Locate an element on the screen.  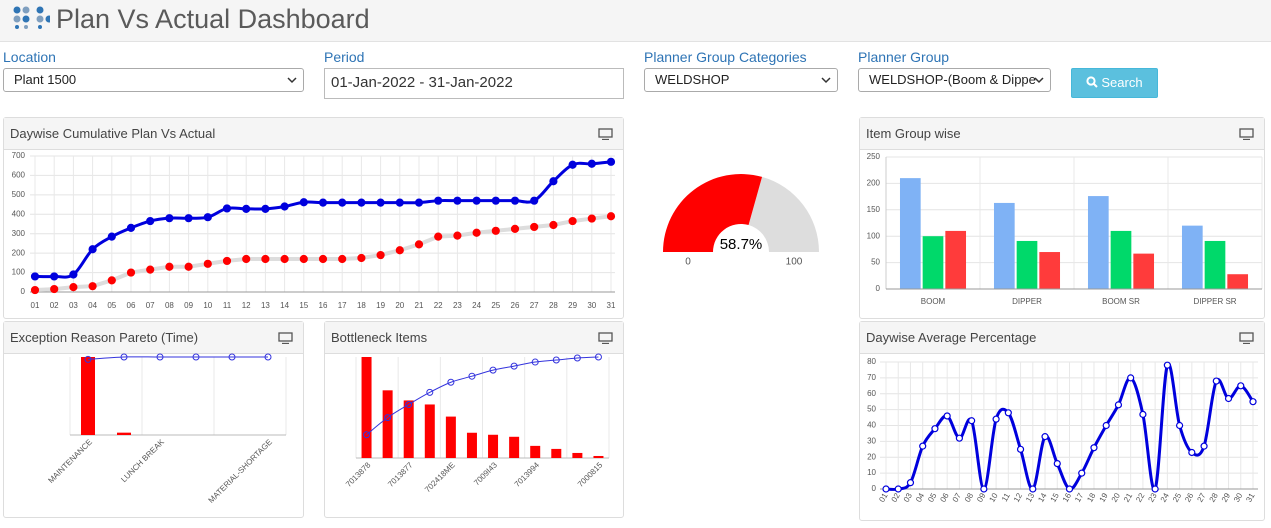
panel-header: Daywise Average Percentage is located at coordinates (1062, 338).